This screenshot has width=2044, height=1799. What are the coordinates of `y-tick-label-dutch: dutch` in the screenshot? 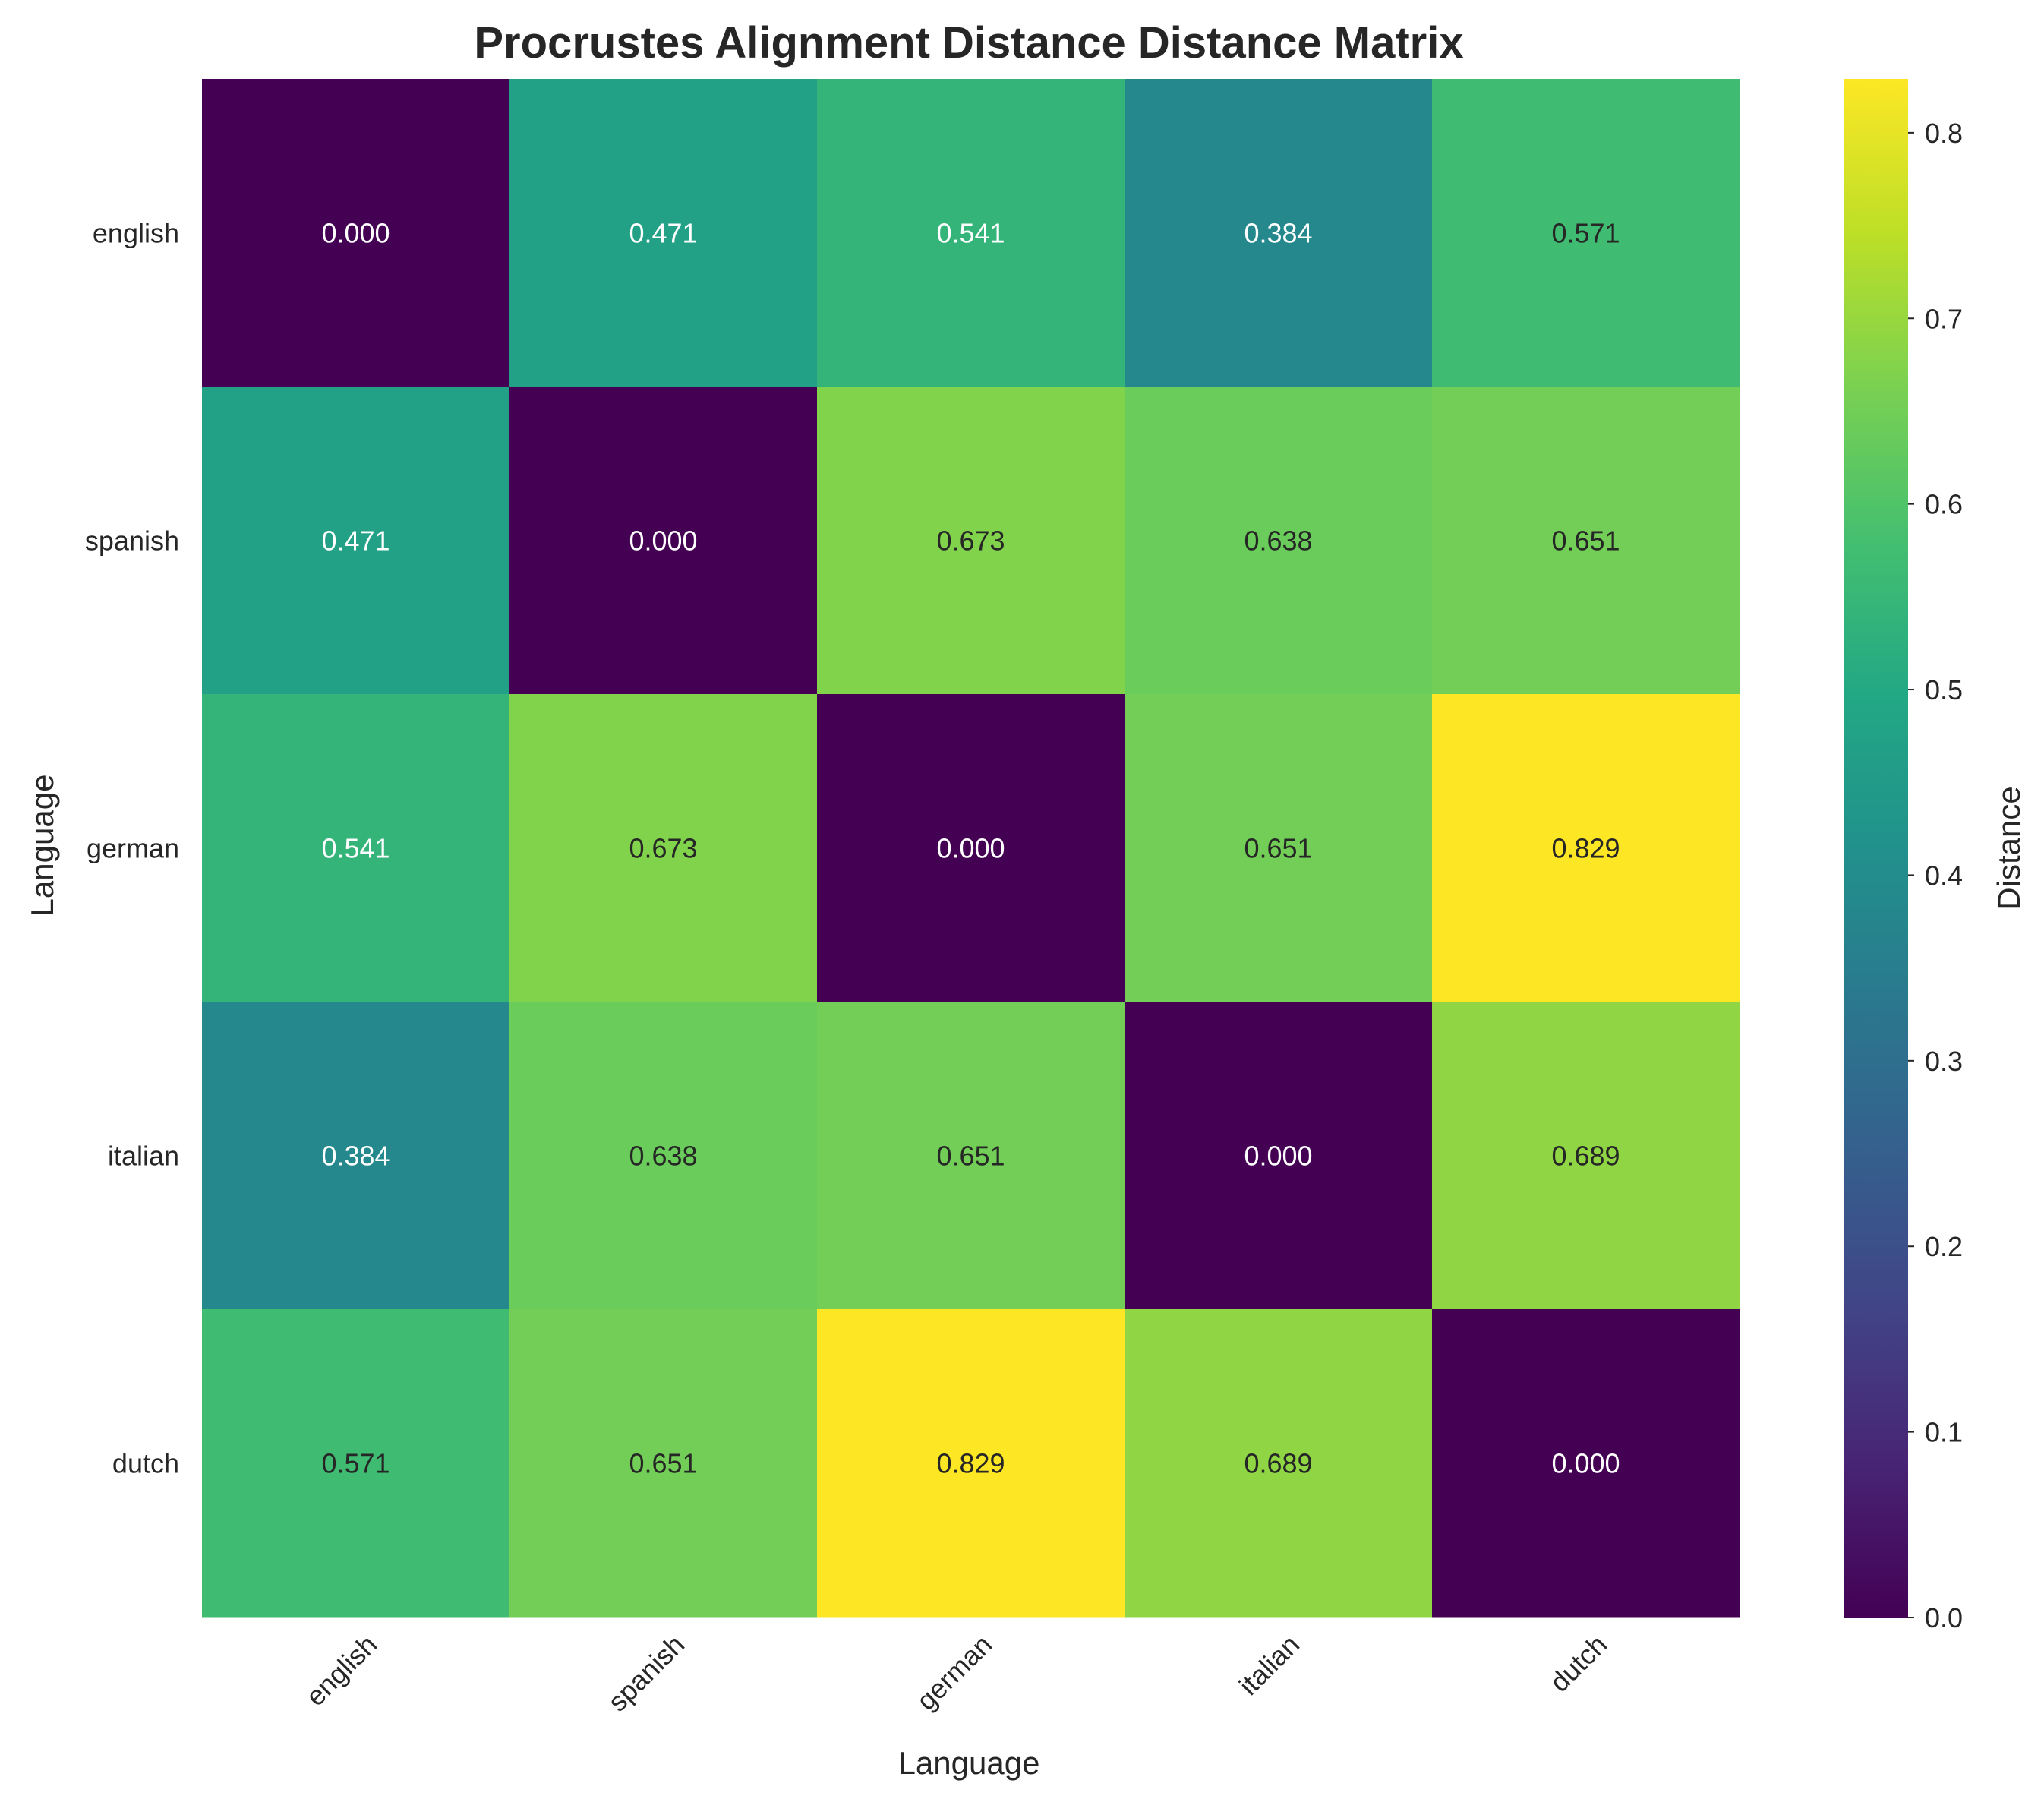 It's located at (145, 1463).